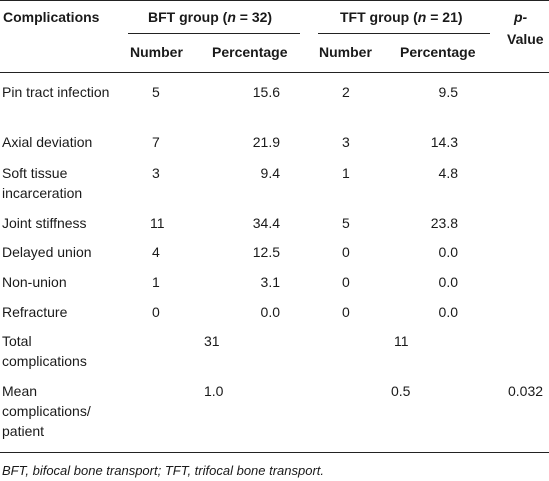 The width and height of the screenshot is (549, 481). Describe the element at coordinates (270, 173) in the screenshot. I see `row-bft-percentage: 9.4` at that location.